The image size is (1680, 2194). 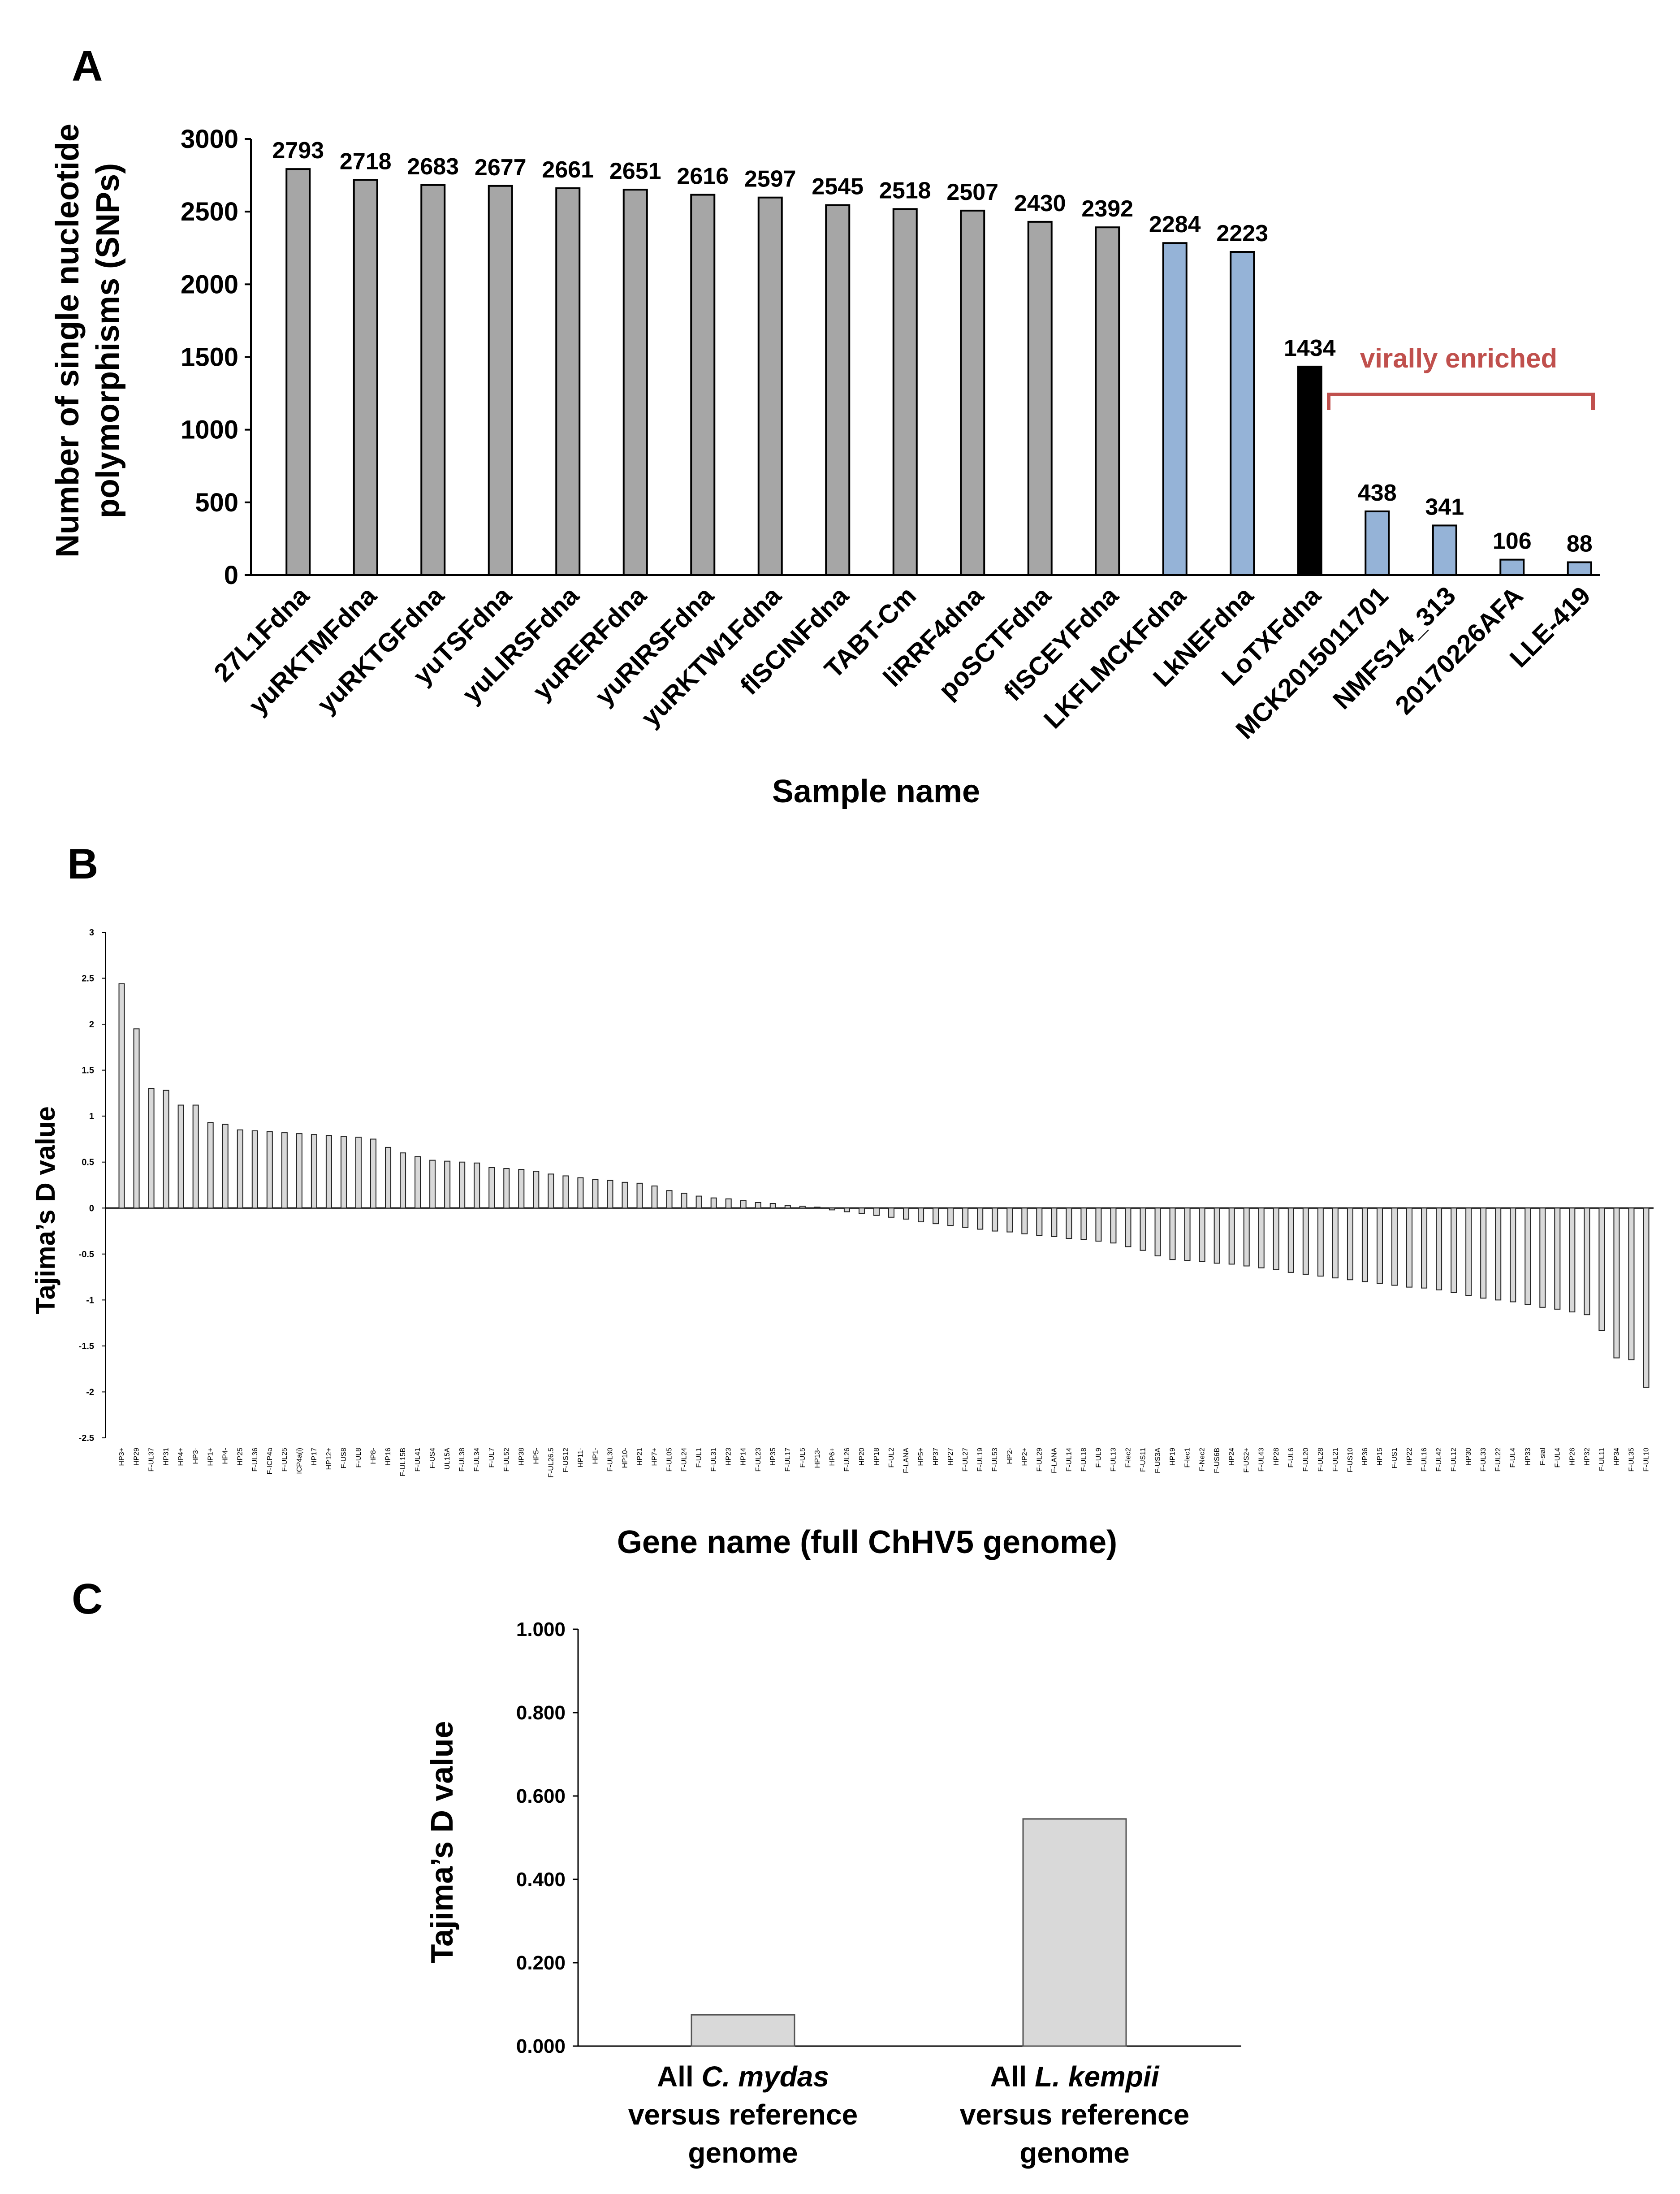 I want to click on panel-b-ytick-label: 0, so click(x=91, y=1208).